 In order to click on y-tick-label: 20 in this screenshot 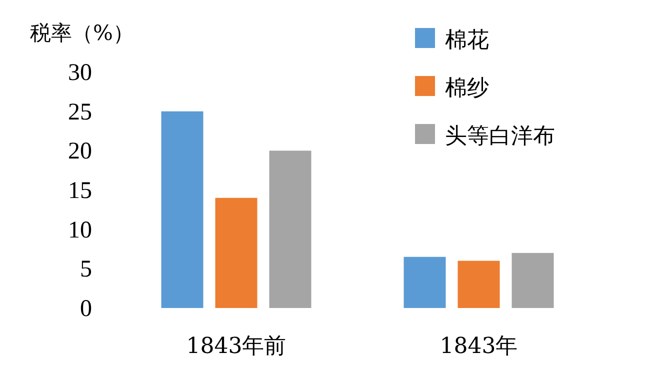, I will do `click(80, 151)`.